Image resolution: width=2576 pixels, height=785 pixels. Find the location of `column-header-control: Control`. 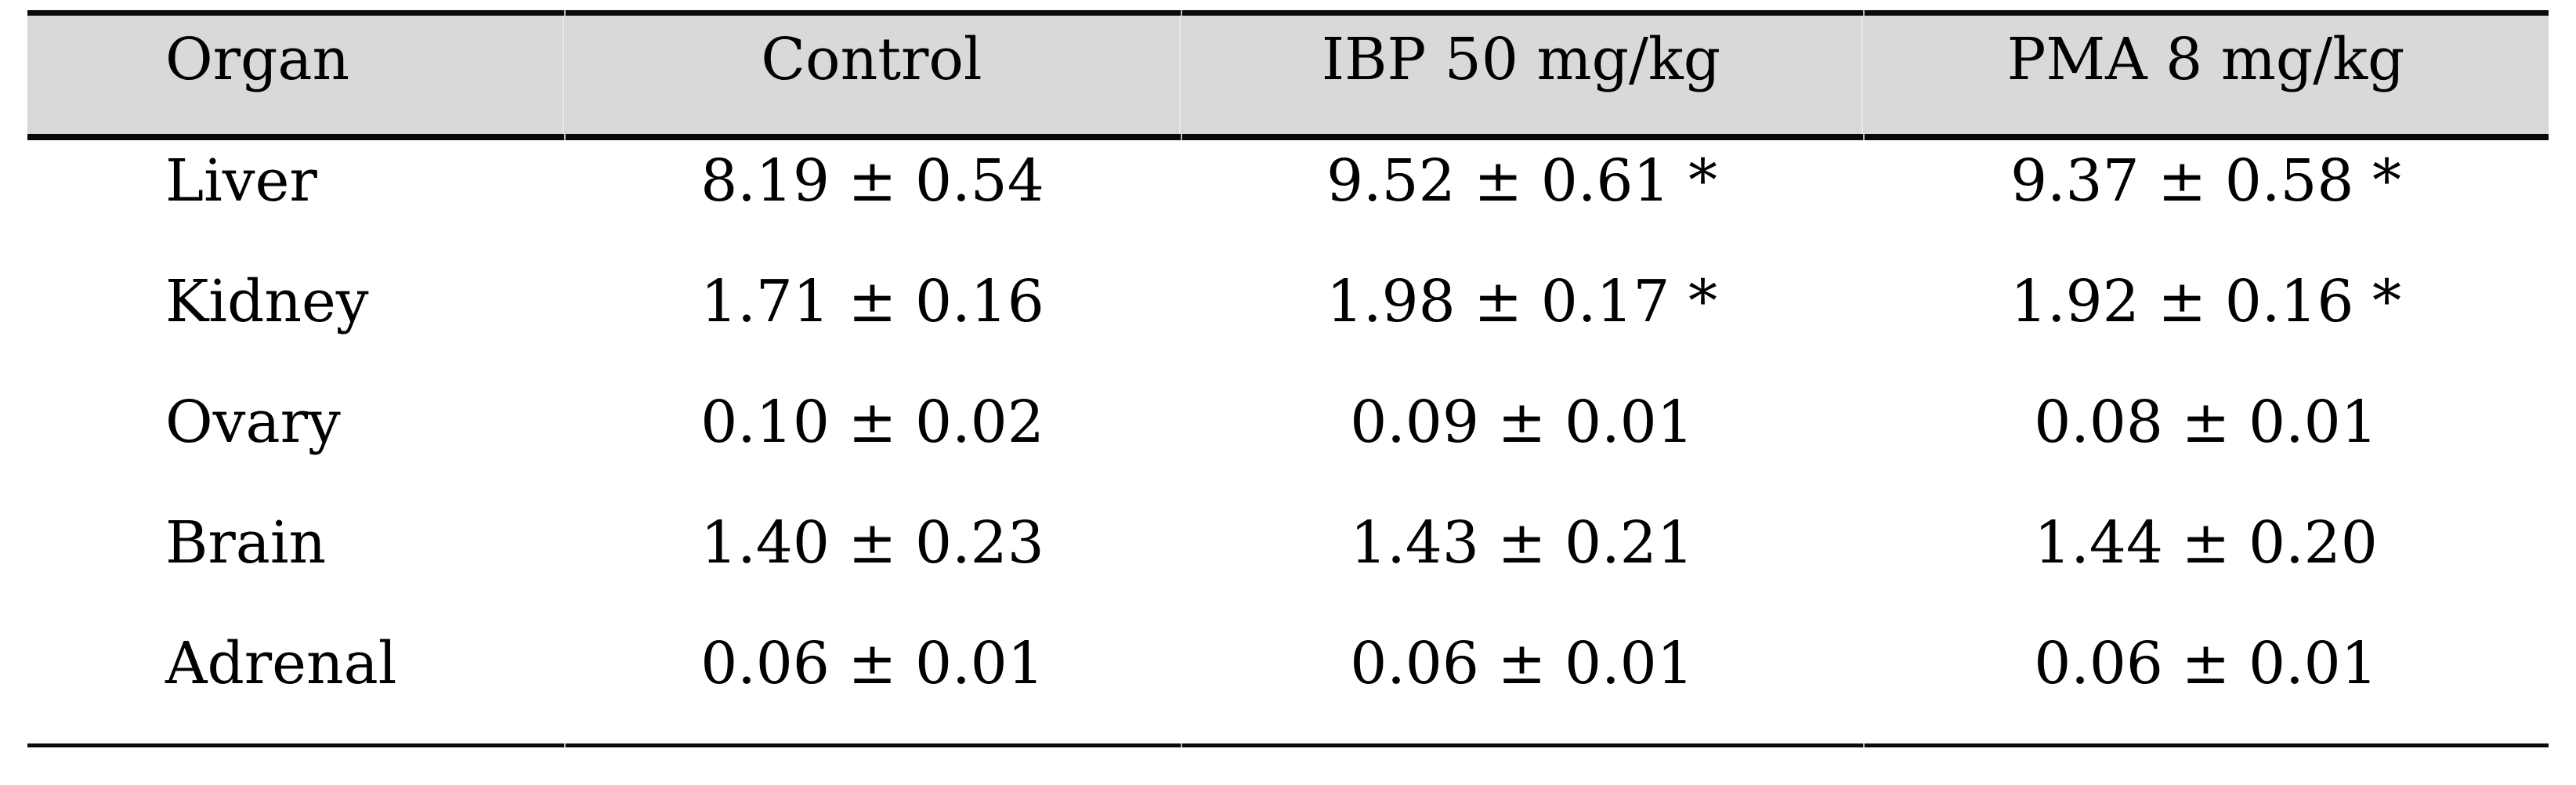

column-header-control: Control is located at coordinates (872, 75).